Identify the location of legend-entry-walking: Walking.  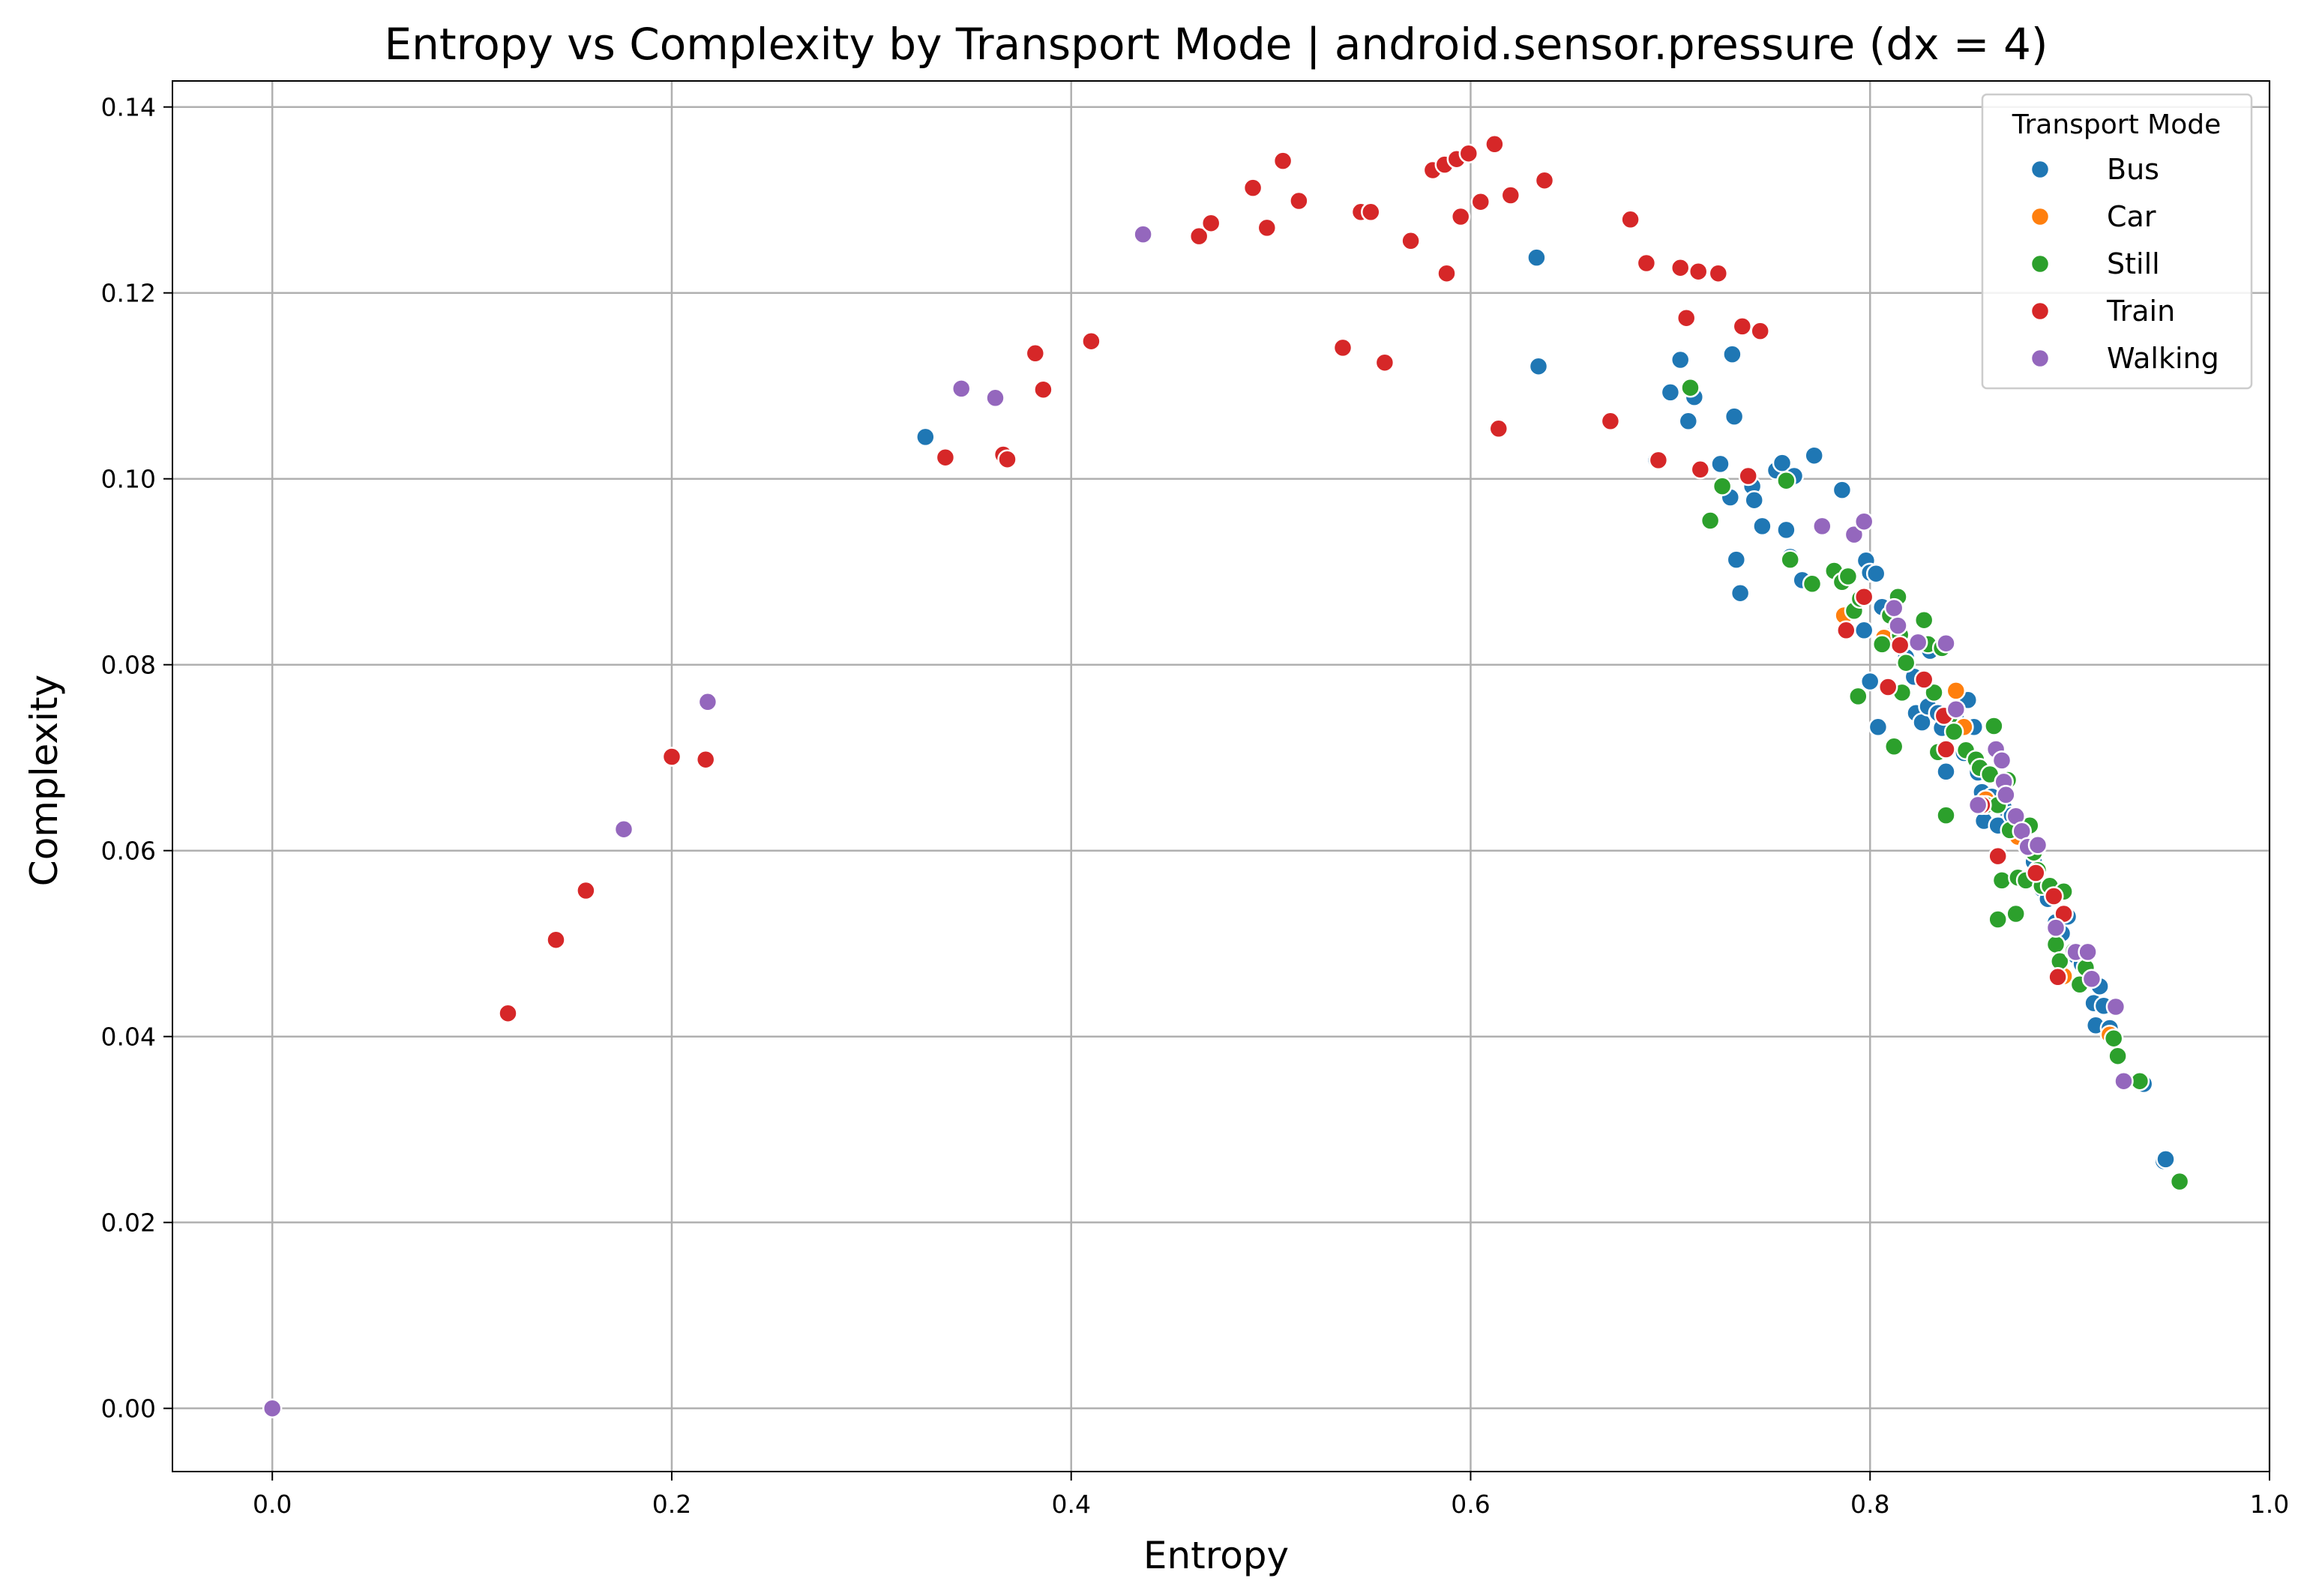
(2124, 358).